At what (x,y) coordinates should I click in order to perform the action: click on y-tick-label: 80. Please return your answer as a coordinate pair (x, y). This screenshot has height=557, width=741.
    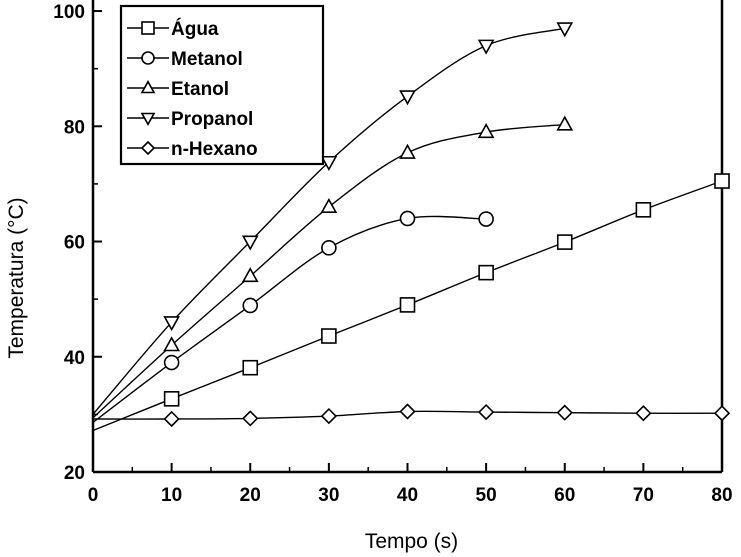
    Looking at the image, I should click on (74, 127).